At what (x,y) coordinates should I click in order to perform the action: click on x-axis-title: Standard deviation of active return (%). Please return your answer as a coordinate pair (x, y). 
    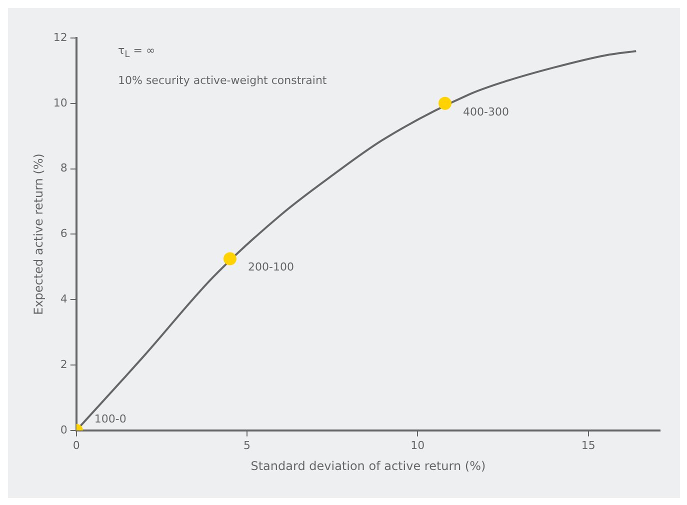
    Looking at the image, I should click on (368, 465).